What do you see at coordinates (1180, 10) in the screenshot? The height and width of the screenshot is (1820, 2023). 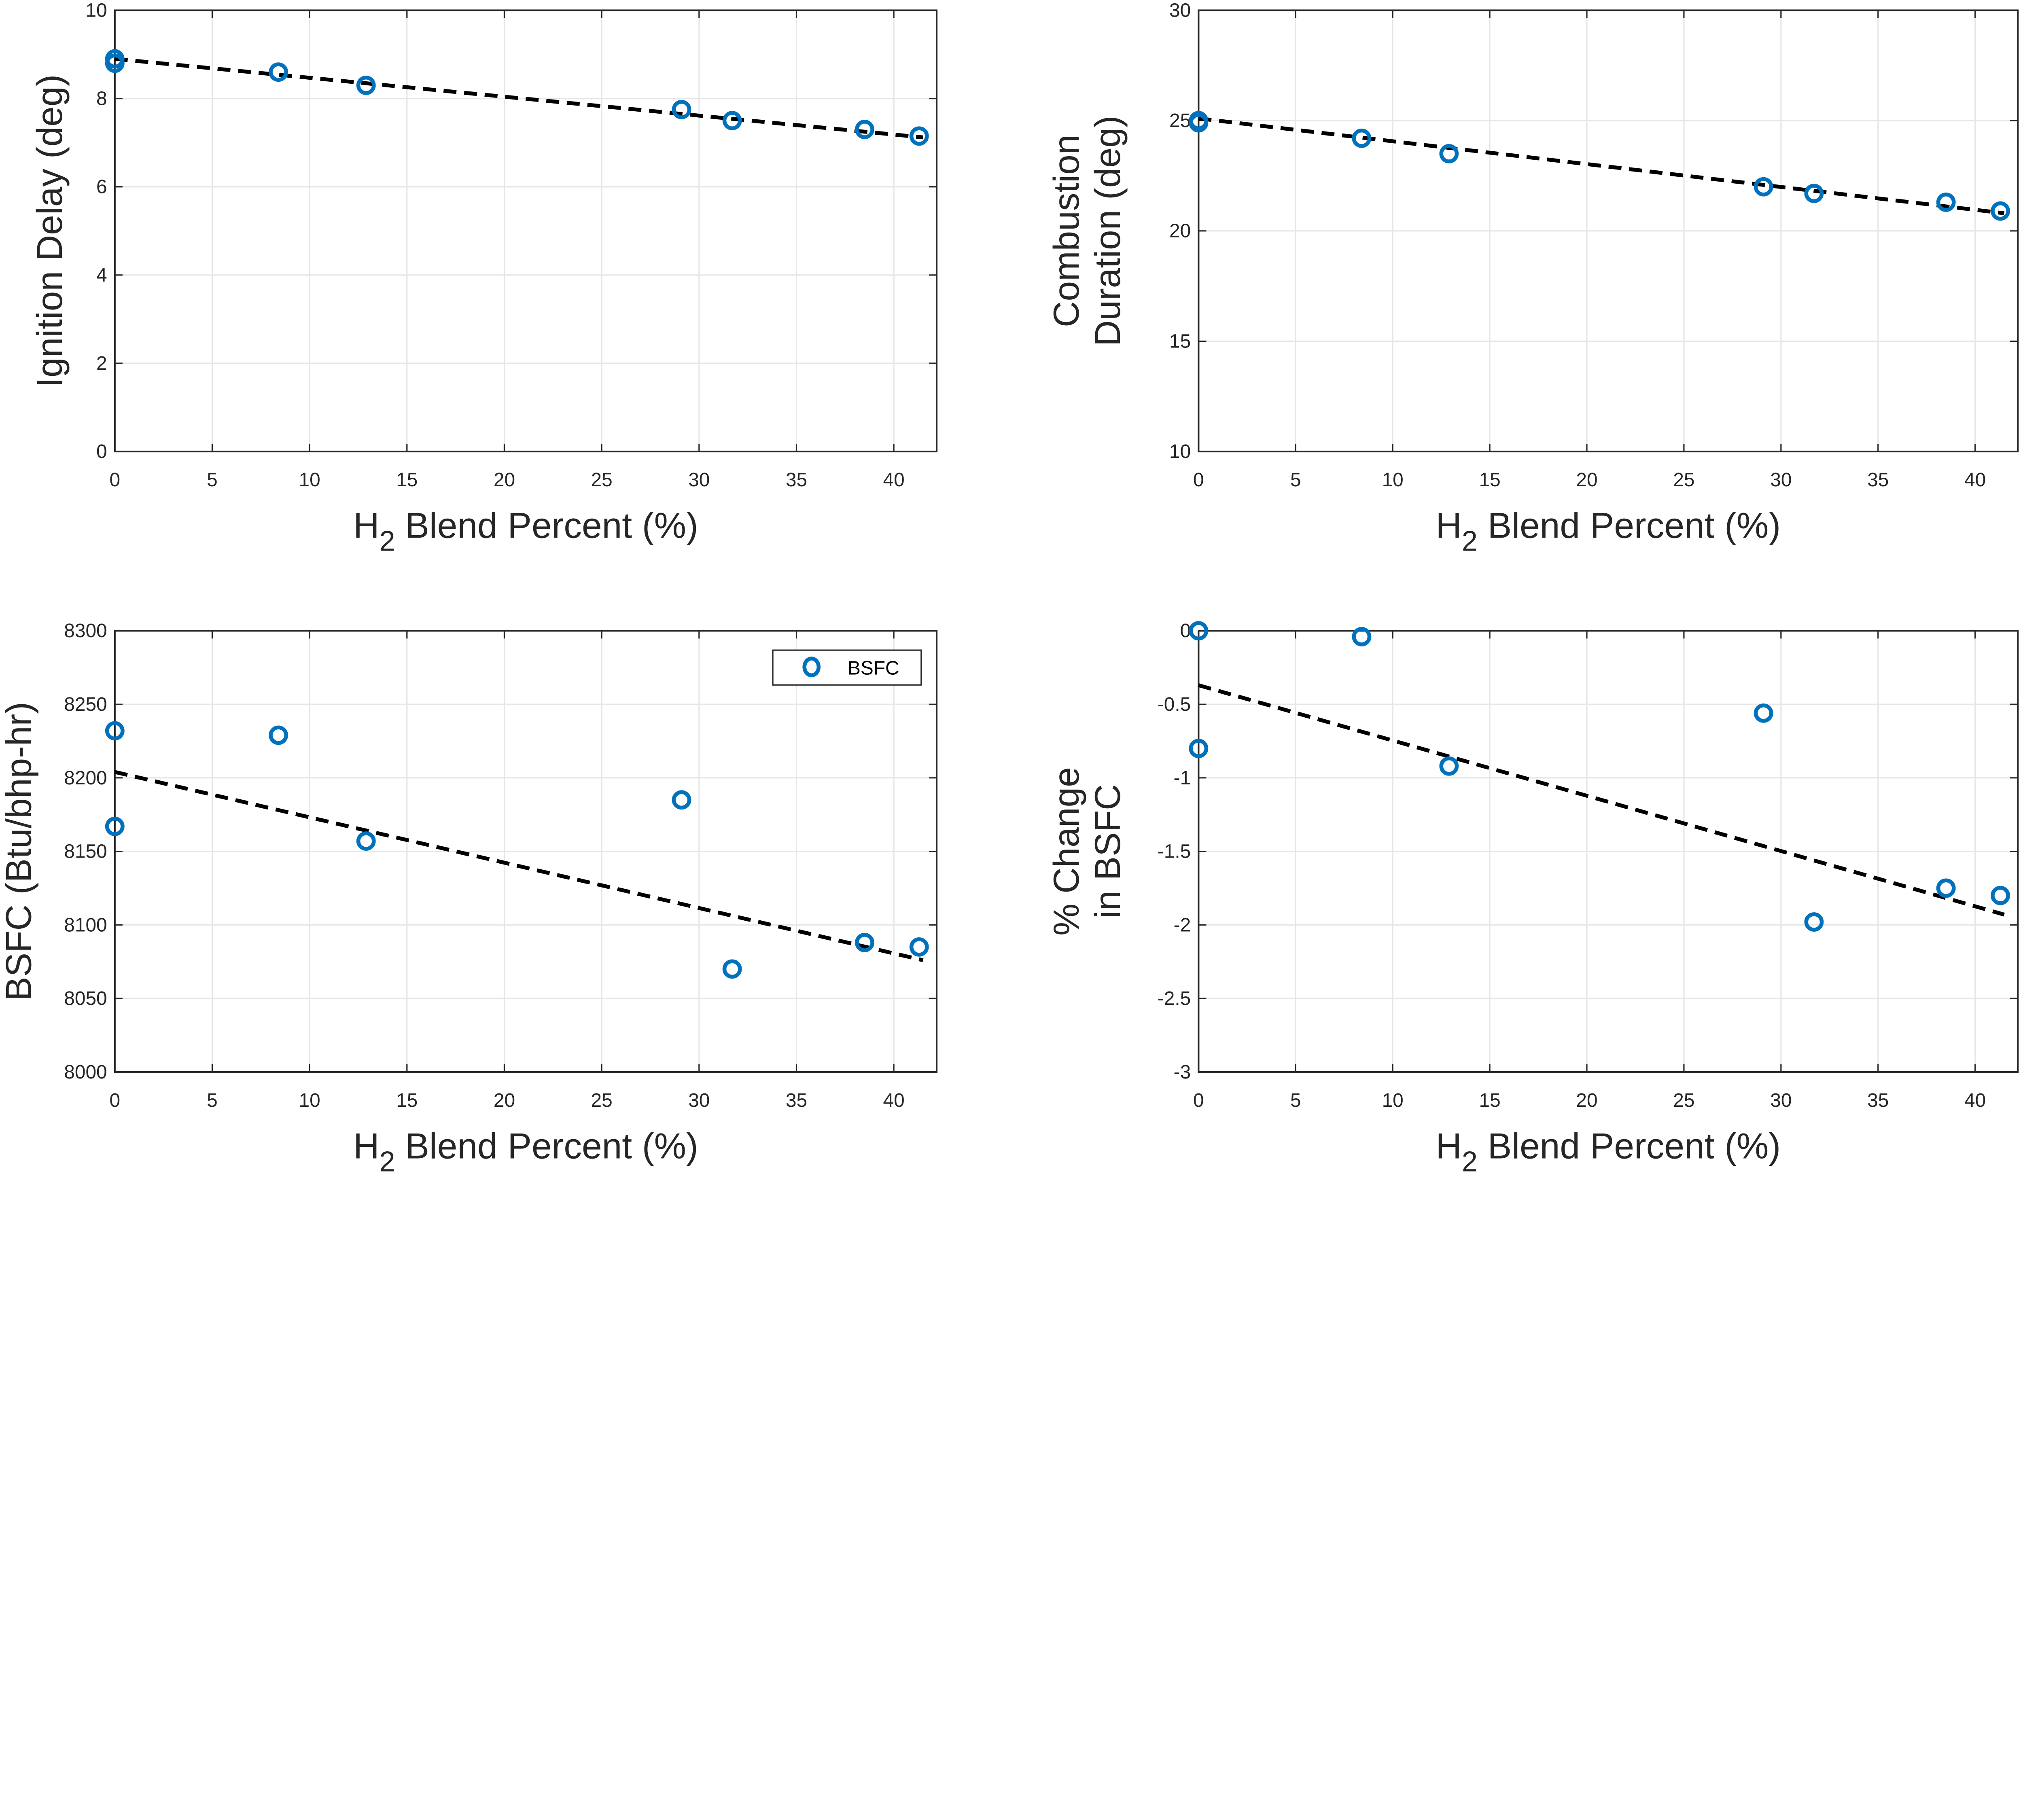 I see `y-tick-label: 30` at bounding box center [1180, 10].